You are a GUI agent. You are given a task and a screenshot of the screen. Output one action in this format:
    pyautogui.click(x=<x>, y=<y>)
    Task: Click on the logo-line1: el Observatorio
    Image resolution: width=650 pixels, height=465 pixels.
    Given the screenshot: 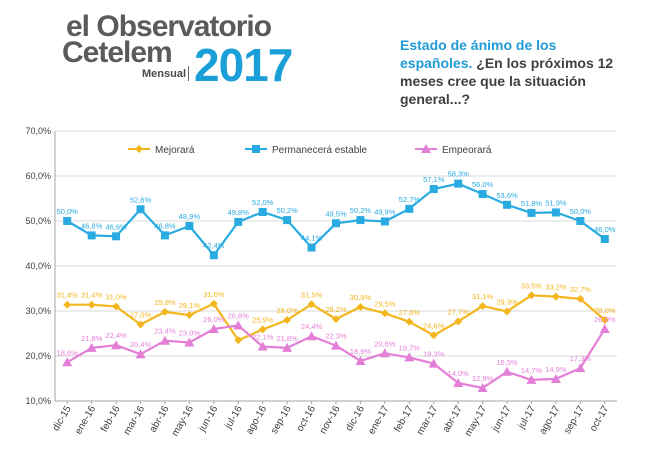 What is the action you would take?
    pyautogui.click(x=169, y=26)
    